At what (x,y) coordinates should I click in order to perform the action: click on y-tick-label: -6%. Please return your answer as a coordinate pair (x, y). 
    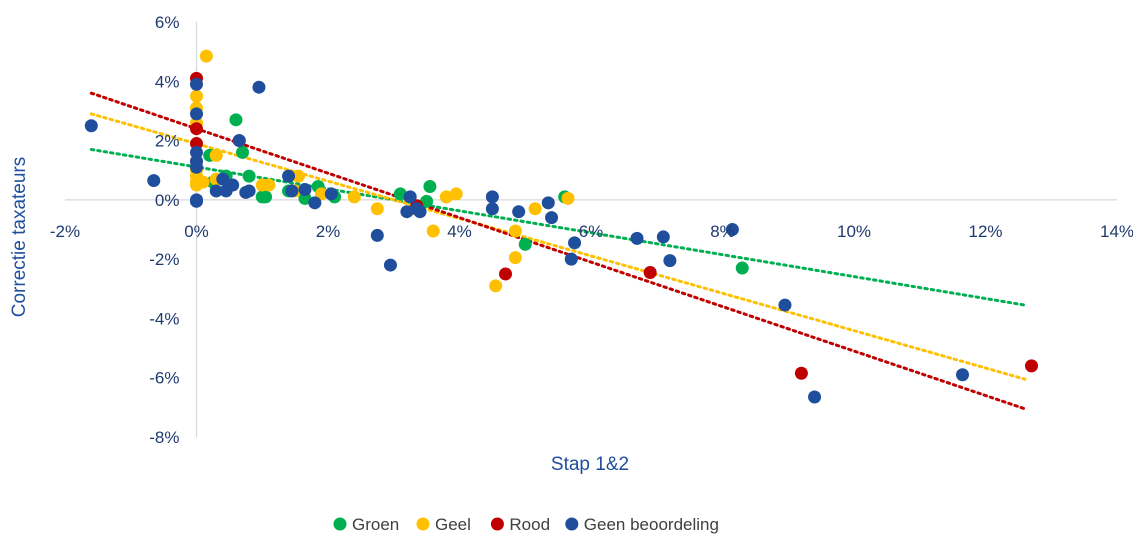
    Looking at the image, I should click on (164, 378).